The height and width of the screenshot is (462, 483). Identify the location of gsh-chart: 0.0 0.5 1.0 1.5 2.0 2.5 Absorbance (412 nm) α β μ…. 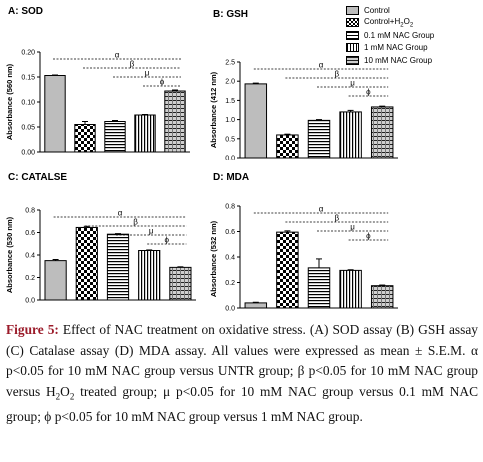
(303, 111).